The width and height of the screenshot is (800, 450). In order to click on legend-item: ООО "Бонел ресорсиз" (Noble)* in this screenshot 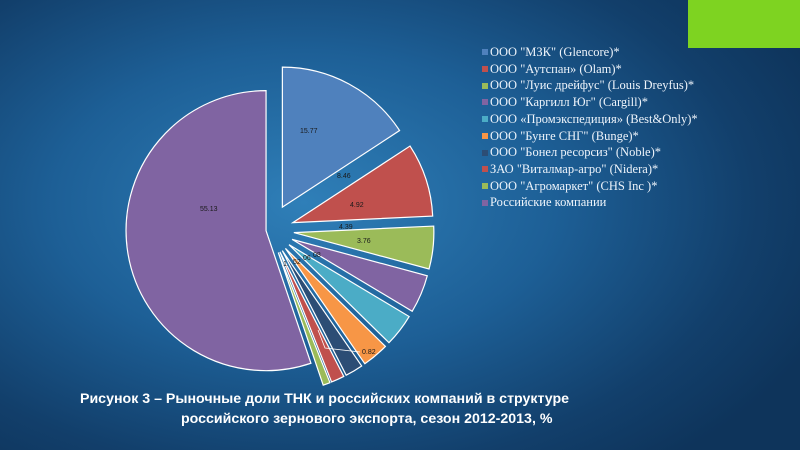, I will do `click(590, 152)`.